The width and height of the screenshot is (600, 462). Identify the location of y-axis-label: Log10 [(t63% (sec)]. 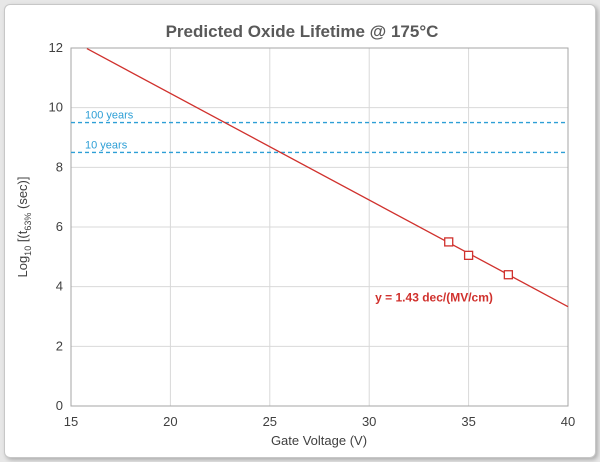
(24, 226).